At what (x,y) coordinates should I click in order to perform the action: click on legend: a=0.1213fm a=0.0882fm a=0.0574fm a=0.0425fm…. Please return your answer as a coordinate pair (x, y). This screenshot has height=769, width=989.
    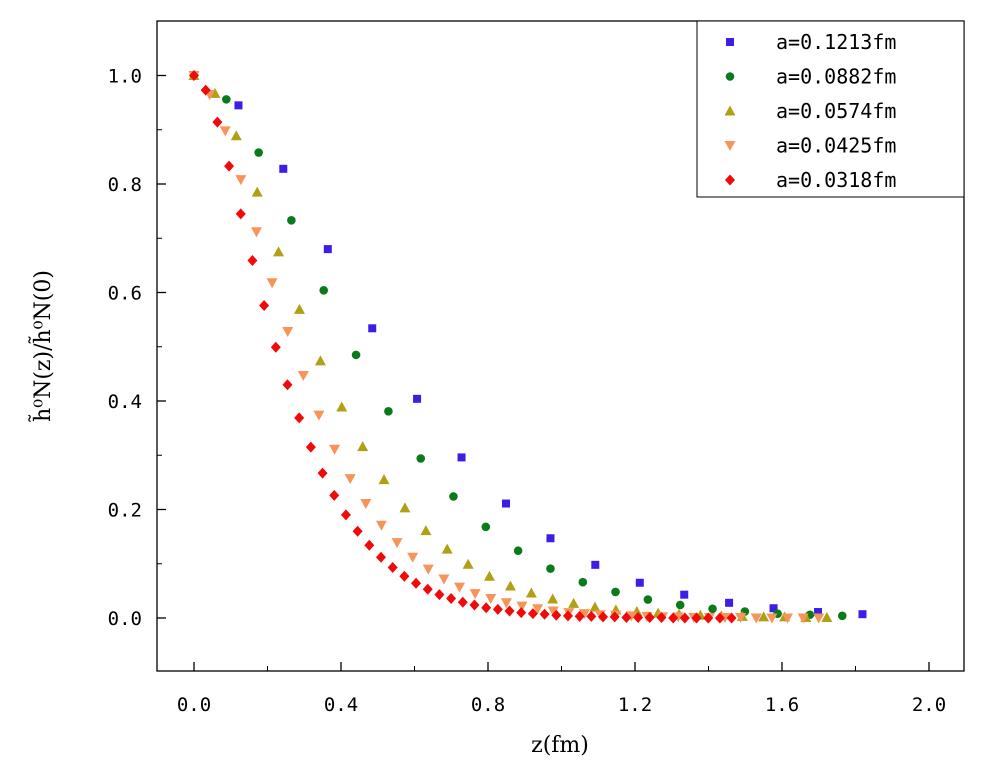
    Looking at the image, I should click on (830, 109).